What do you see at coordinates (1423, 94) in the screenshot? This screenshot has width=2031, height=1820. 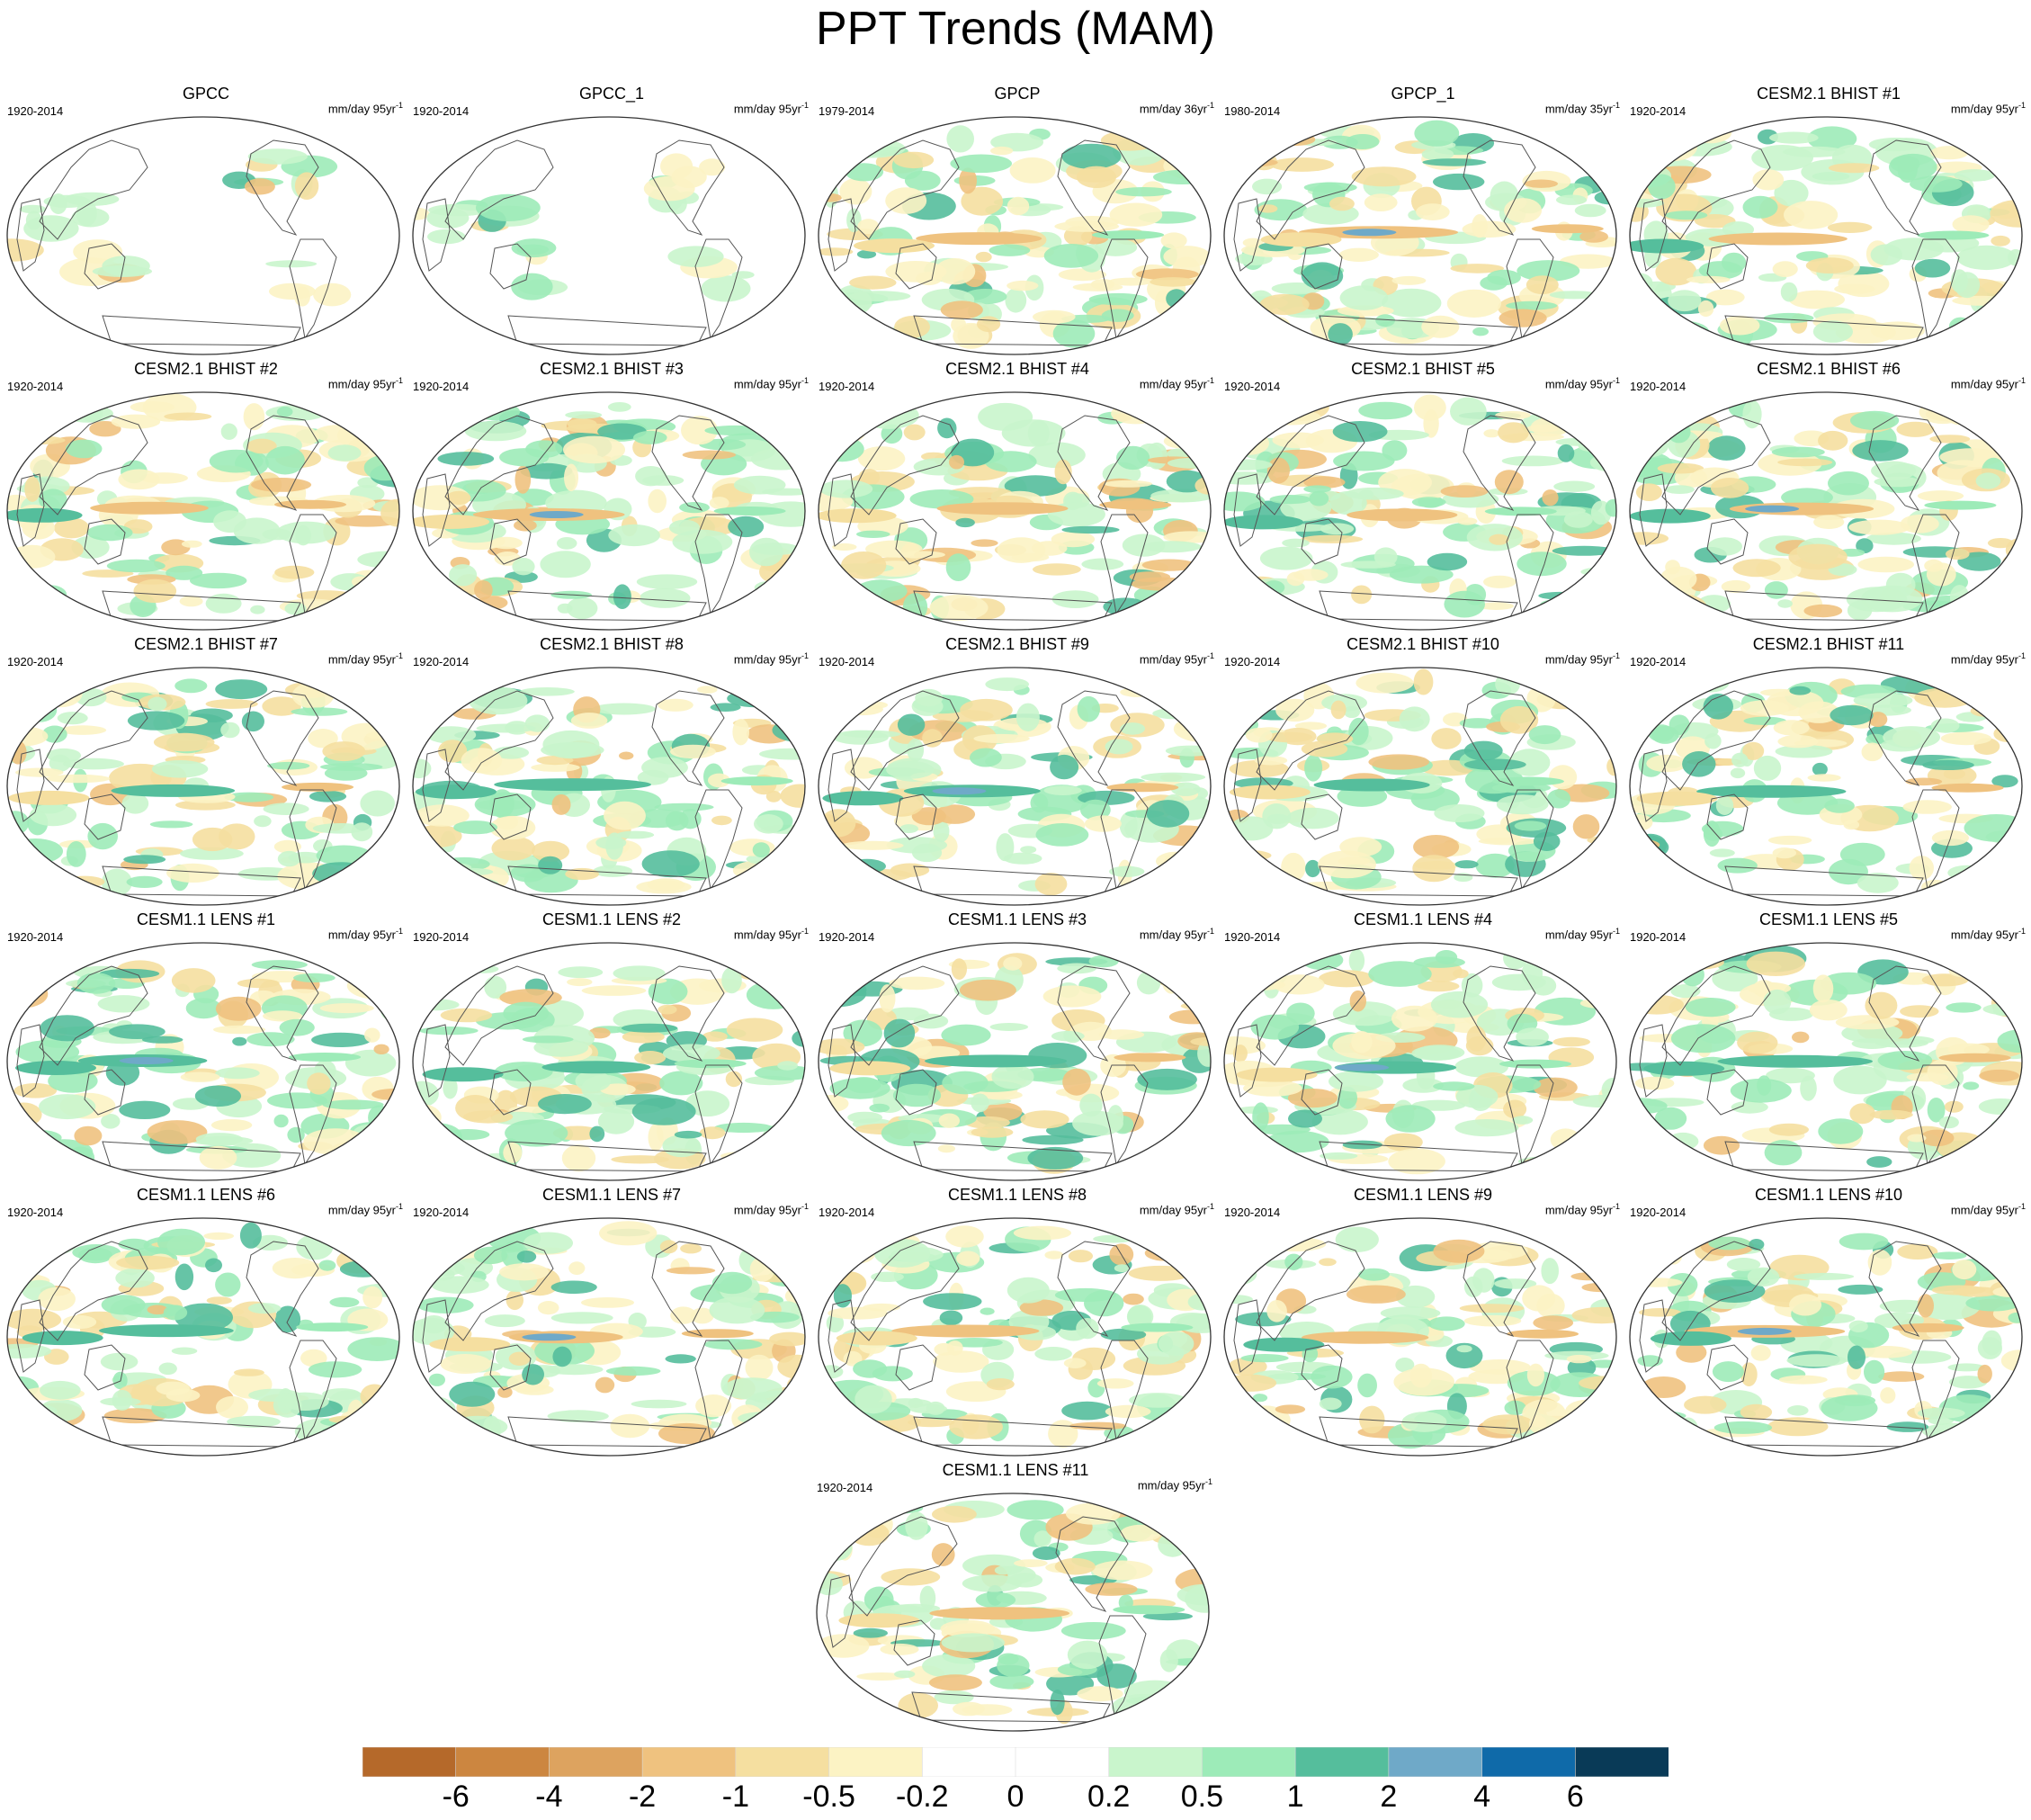 I see `panel-title: GPCP_1` at bounding box center [1423, 94].